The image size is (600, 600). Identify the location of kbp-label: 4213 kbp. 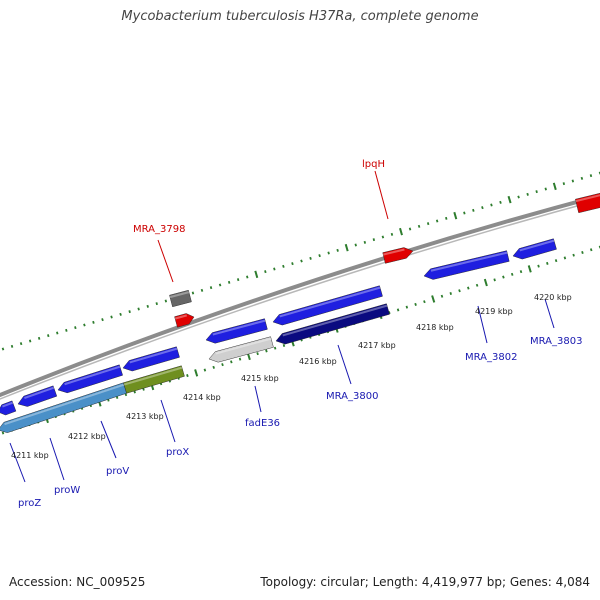
(145, 416).